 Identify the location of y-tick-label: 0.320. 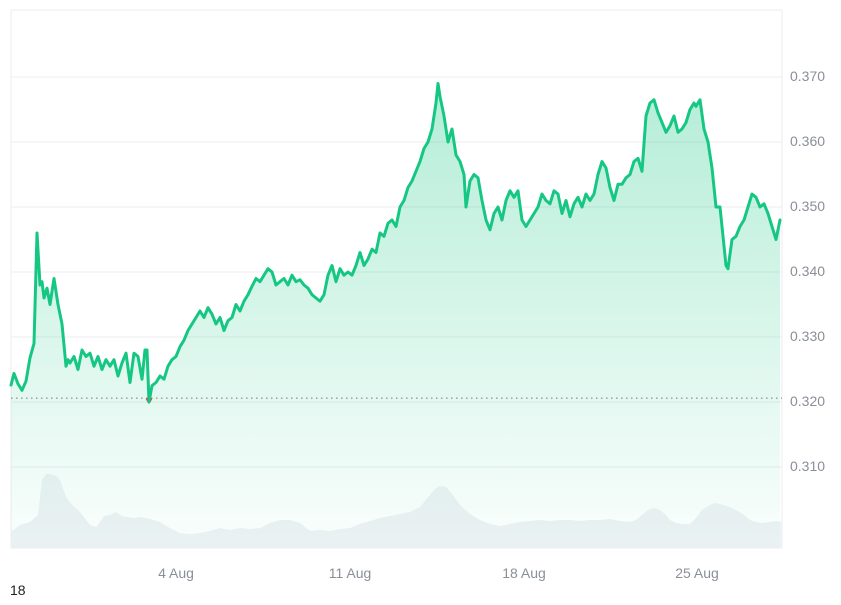
(808, 401).